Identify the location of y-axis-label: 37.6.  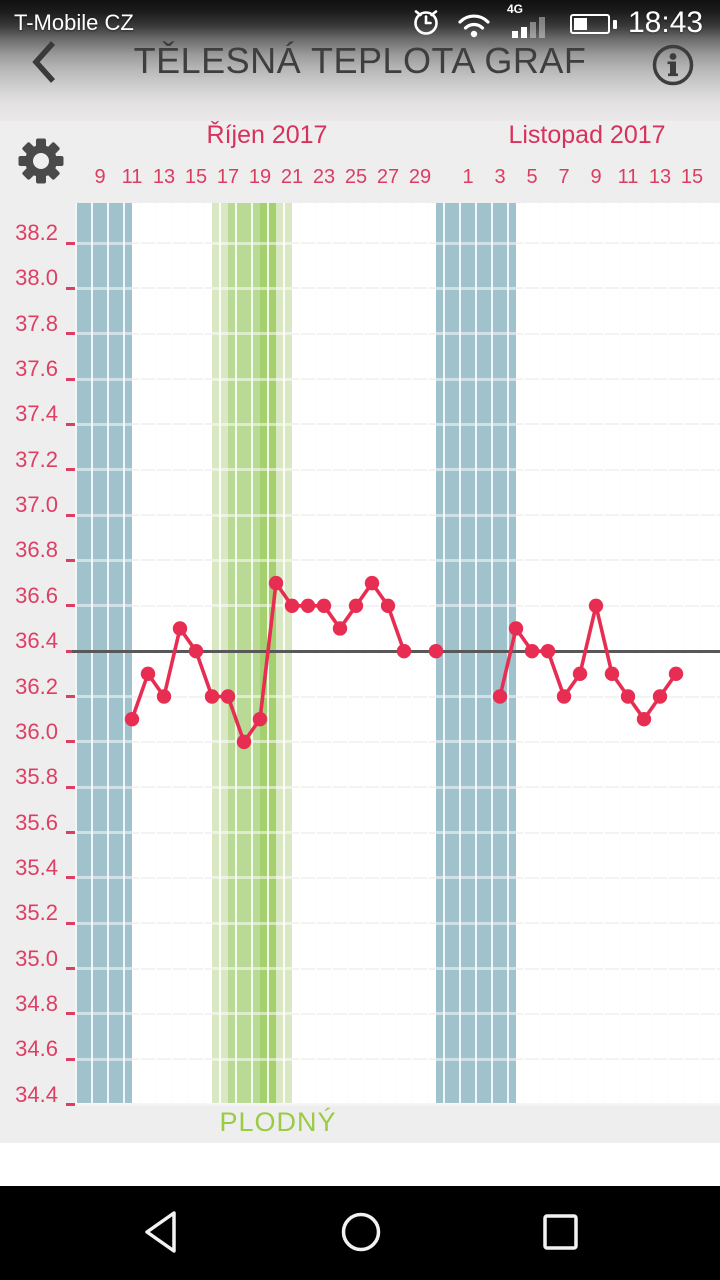
(36, 369).